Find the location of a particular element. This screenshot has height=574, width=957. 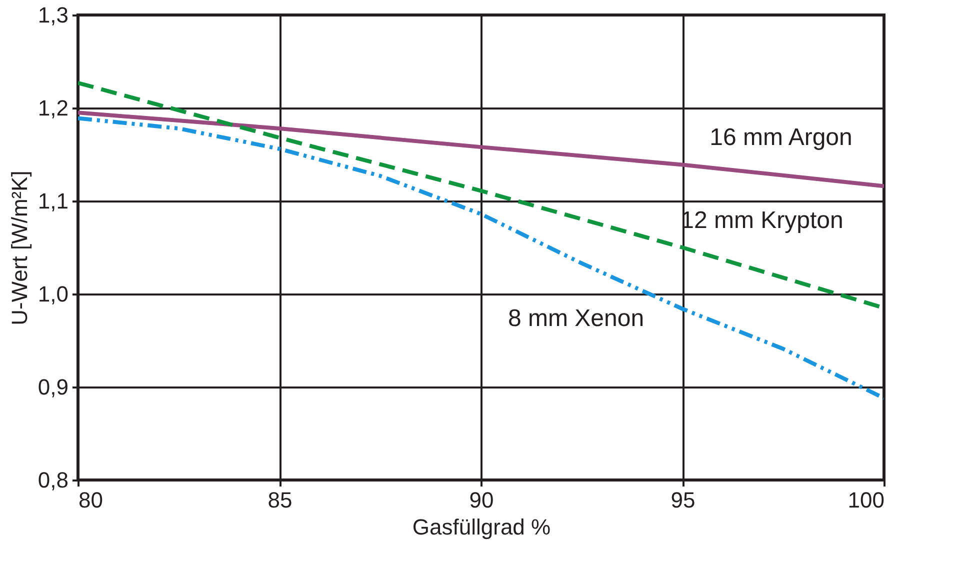

y-tick-label: 0,8 is located at coordinates (53, 480).